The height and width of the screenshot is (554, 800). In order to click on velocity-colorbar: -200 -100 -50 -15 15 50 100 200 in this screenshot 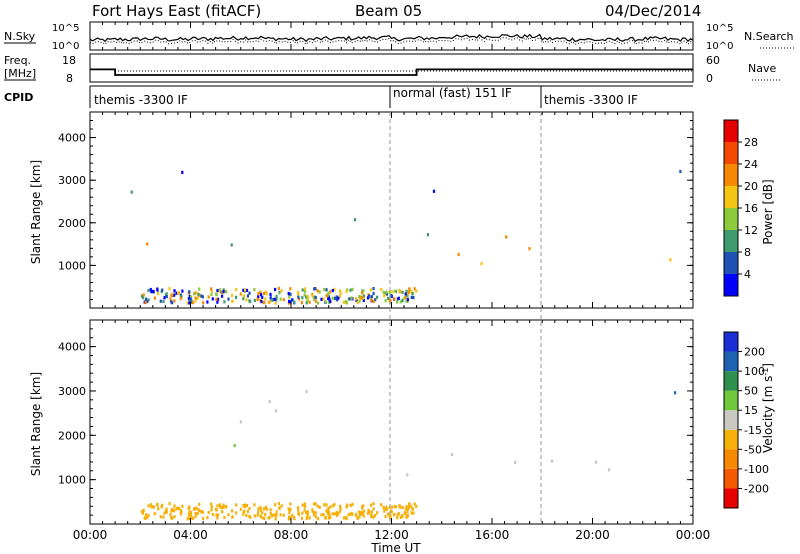, I will do `click(746, 420)`.